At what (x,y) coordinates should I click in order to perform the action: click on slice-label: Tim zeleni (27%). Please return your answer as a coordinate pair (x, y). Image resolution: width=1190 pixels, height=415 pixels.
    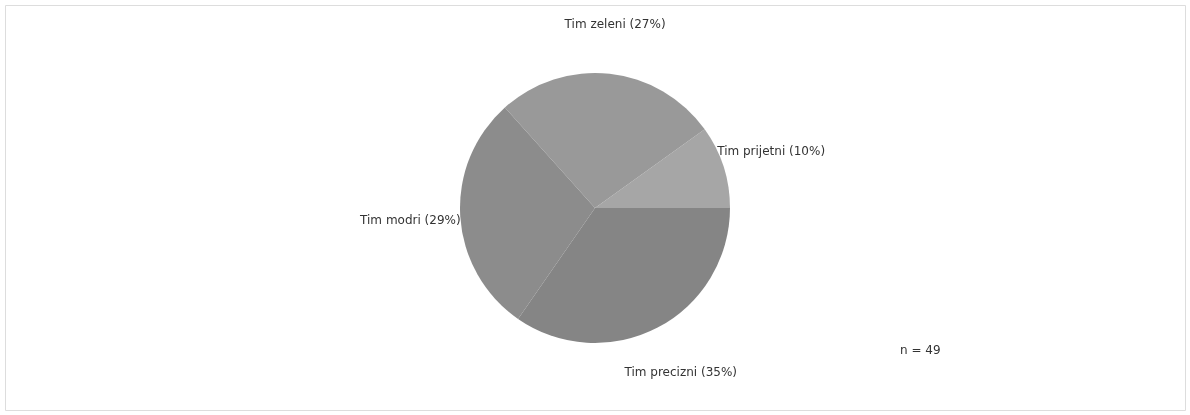
    Looking at the image, I should click on (614, 24).